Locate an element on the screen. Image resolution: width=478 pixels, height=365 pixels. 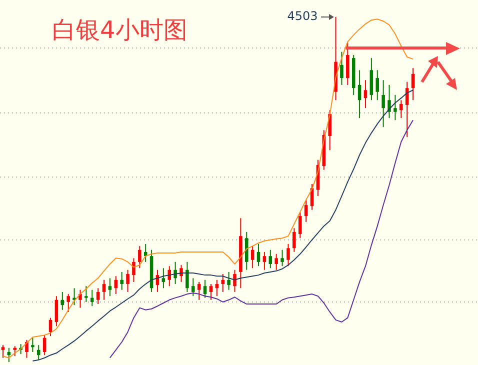
chart-title: 白银4小时图 is located at coordinates (120, 30).